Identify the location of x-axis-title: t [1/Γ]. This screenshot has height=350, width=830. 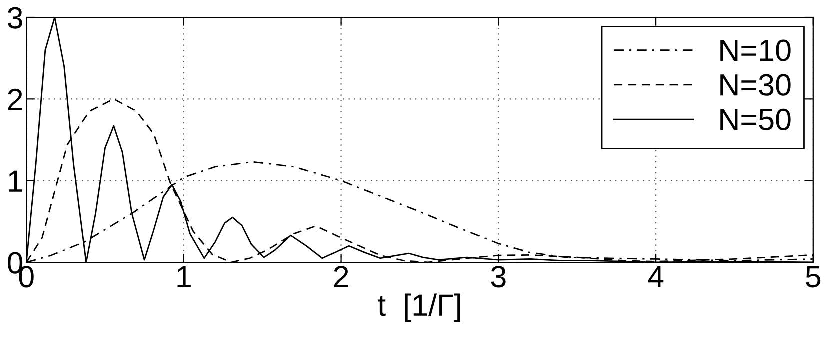
(419, 308).